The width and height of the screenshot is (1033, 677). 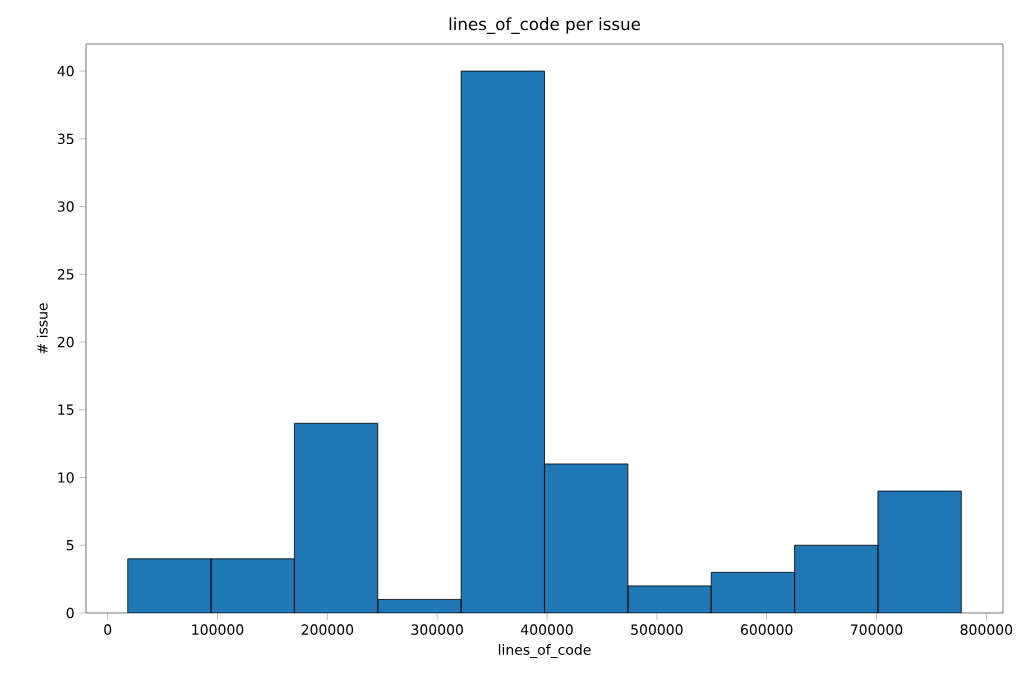 What do you see at coordinates (766, 629) in the screenshot?
I see `x-tick-label: 600000` at bounding box center [766, 629].